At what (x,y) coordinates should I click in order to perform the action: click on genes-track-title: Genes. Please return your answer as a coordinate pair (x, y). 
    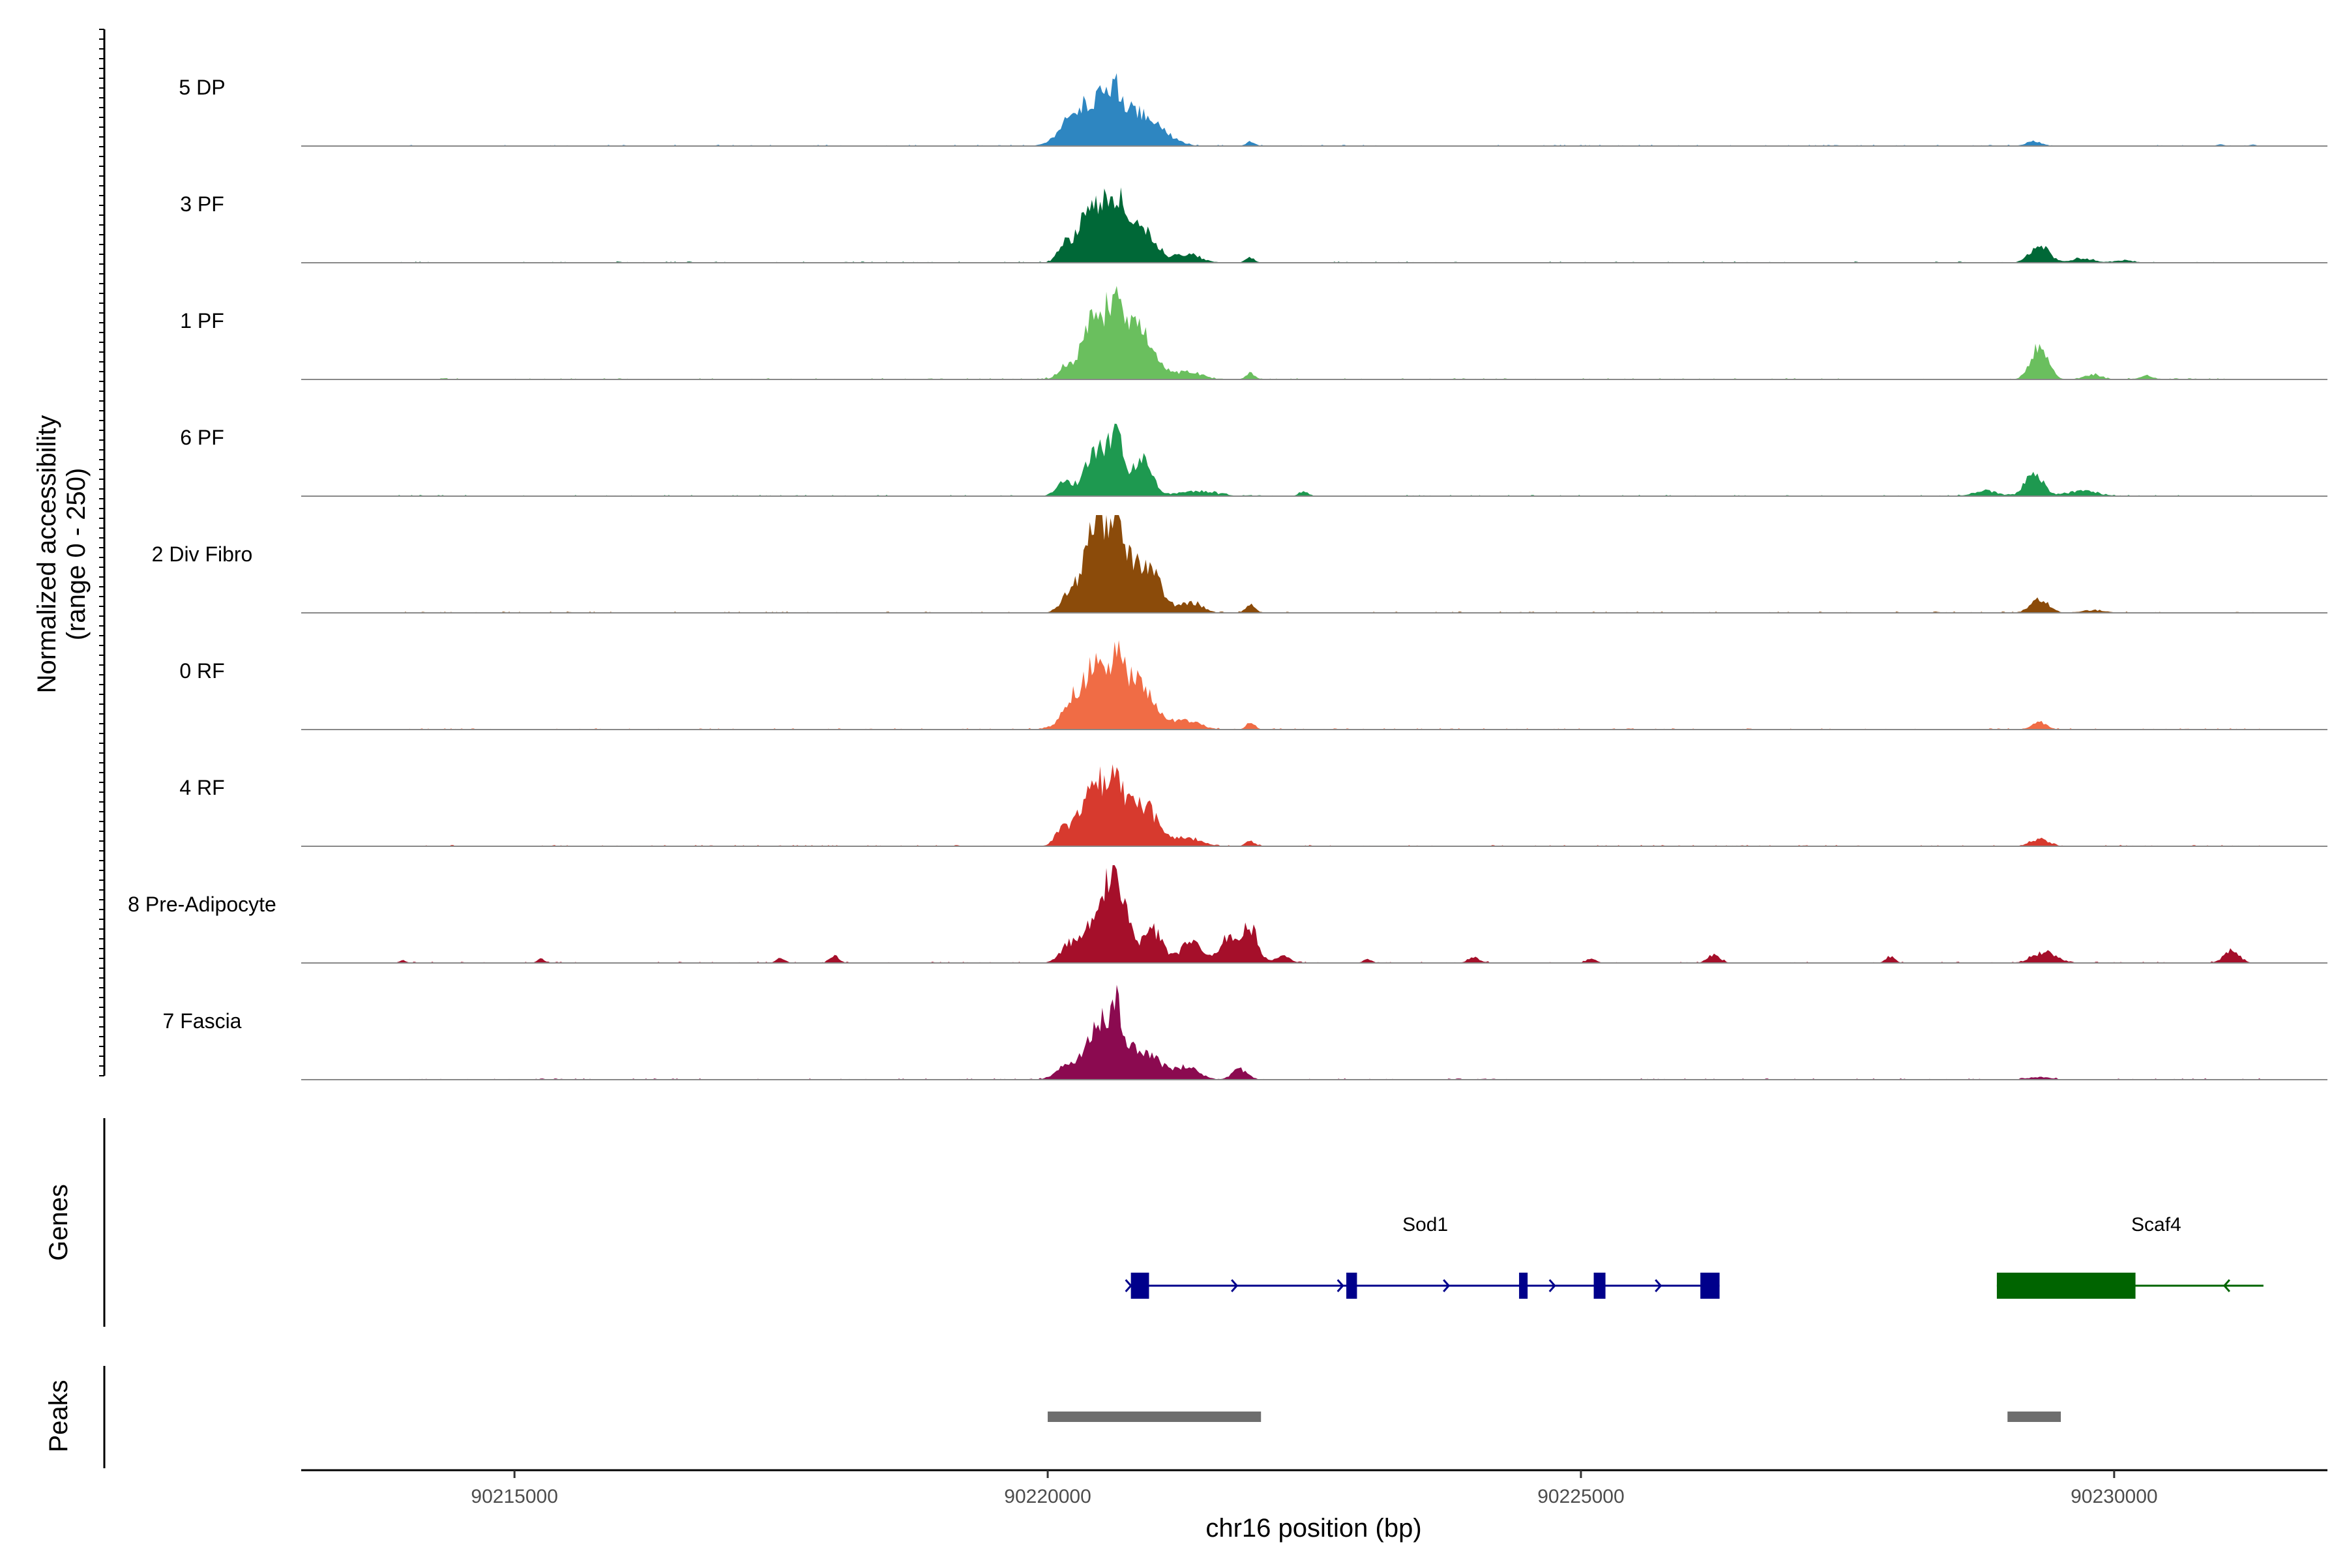
    Looking at the image, I should click on (58, 1223).